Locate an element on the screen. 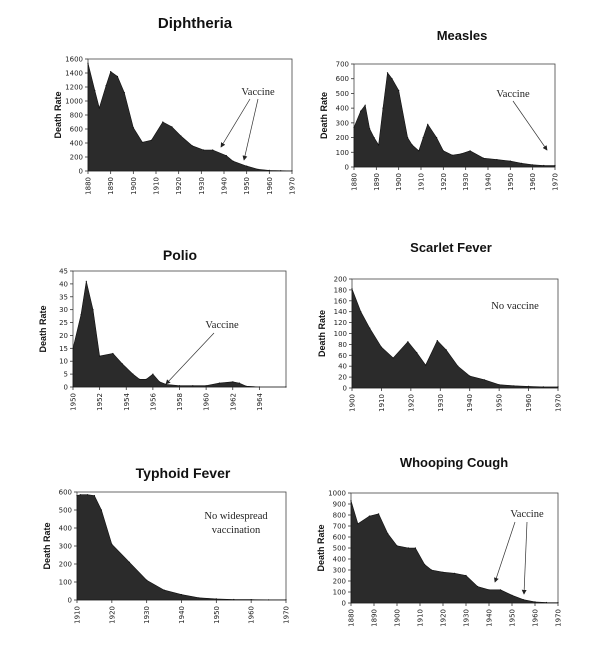  x-tick-label: 1954 is located at coordinates (127, 401).